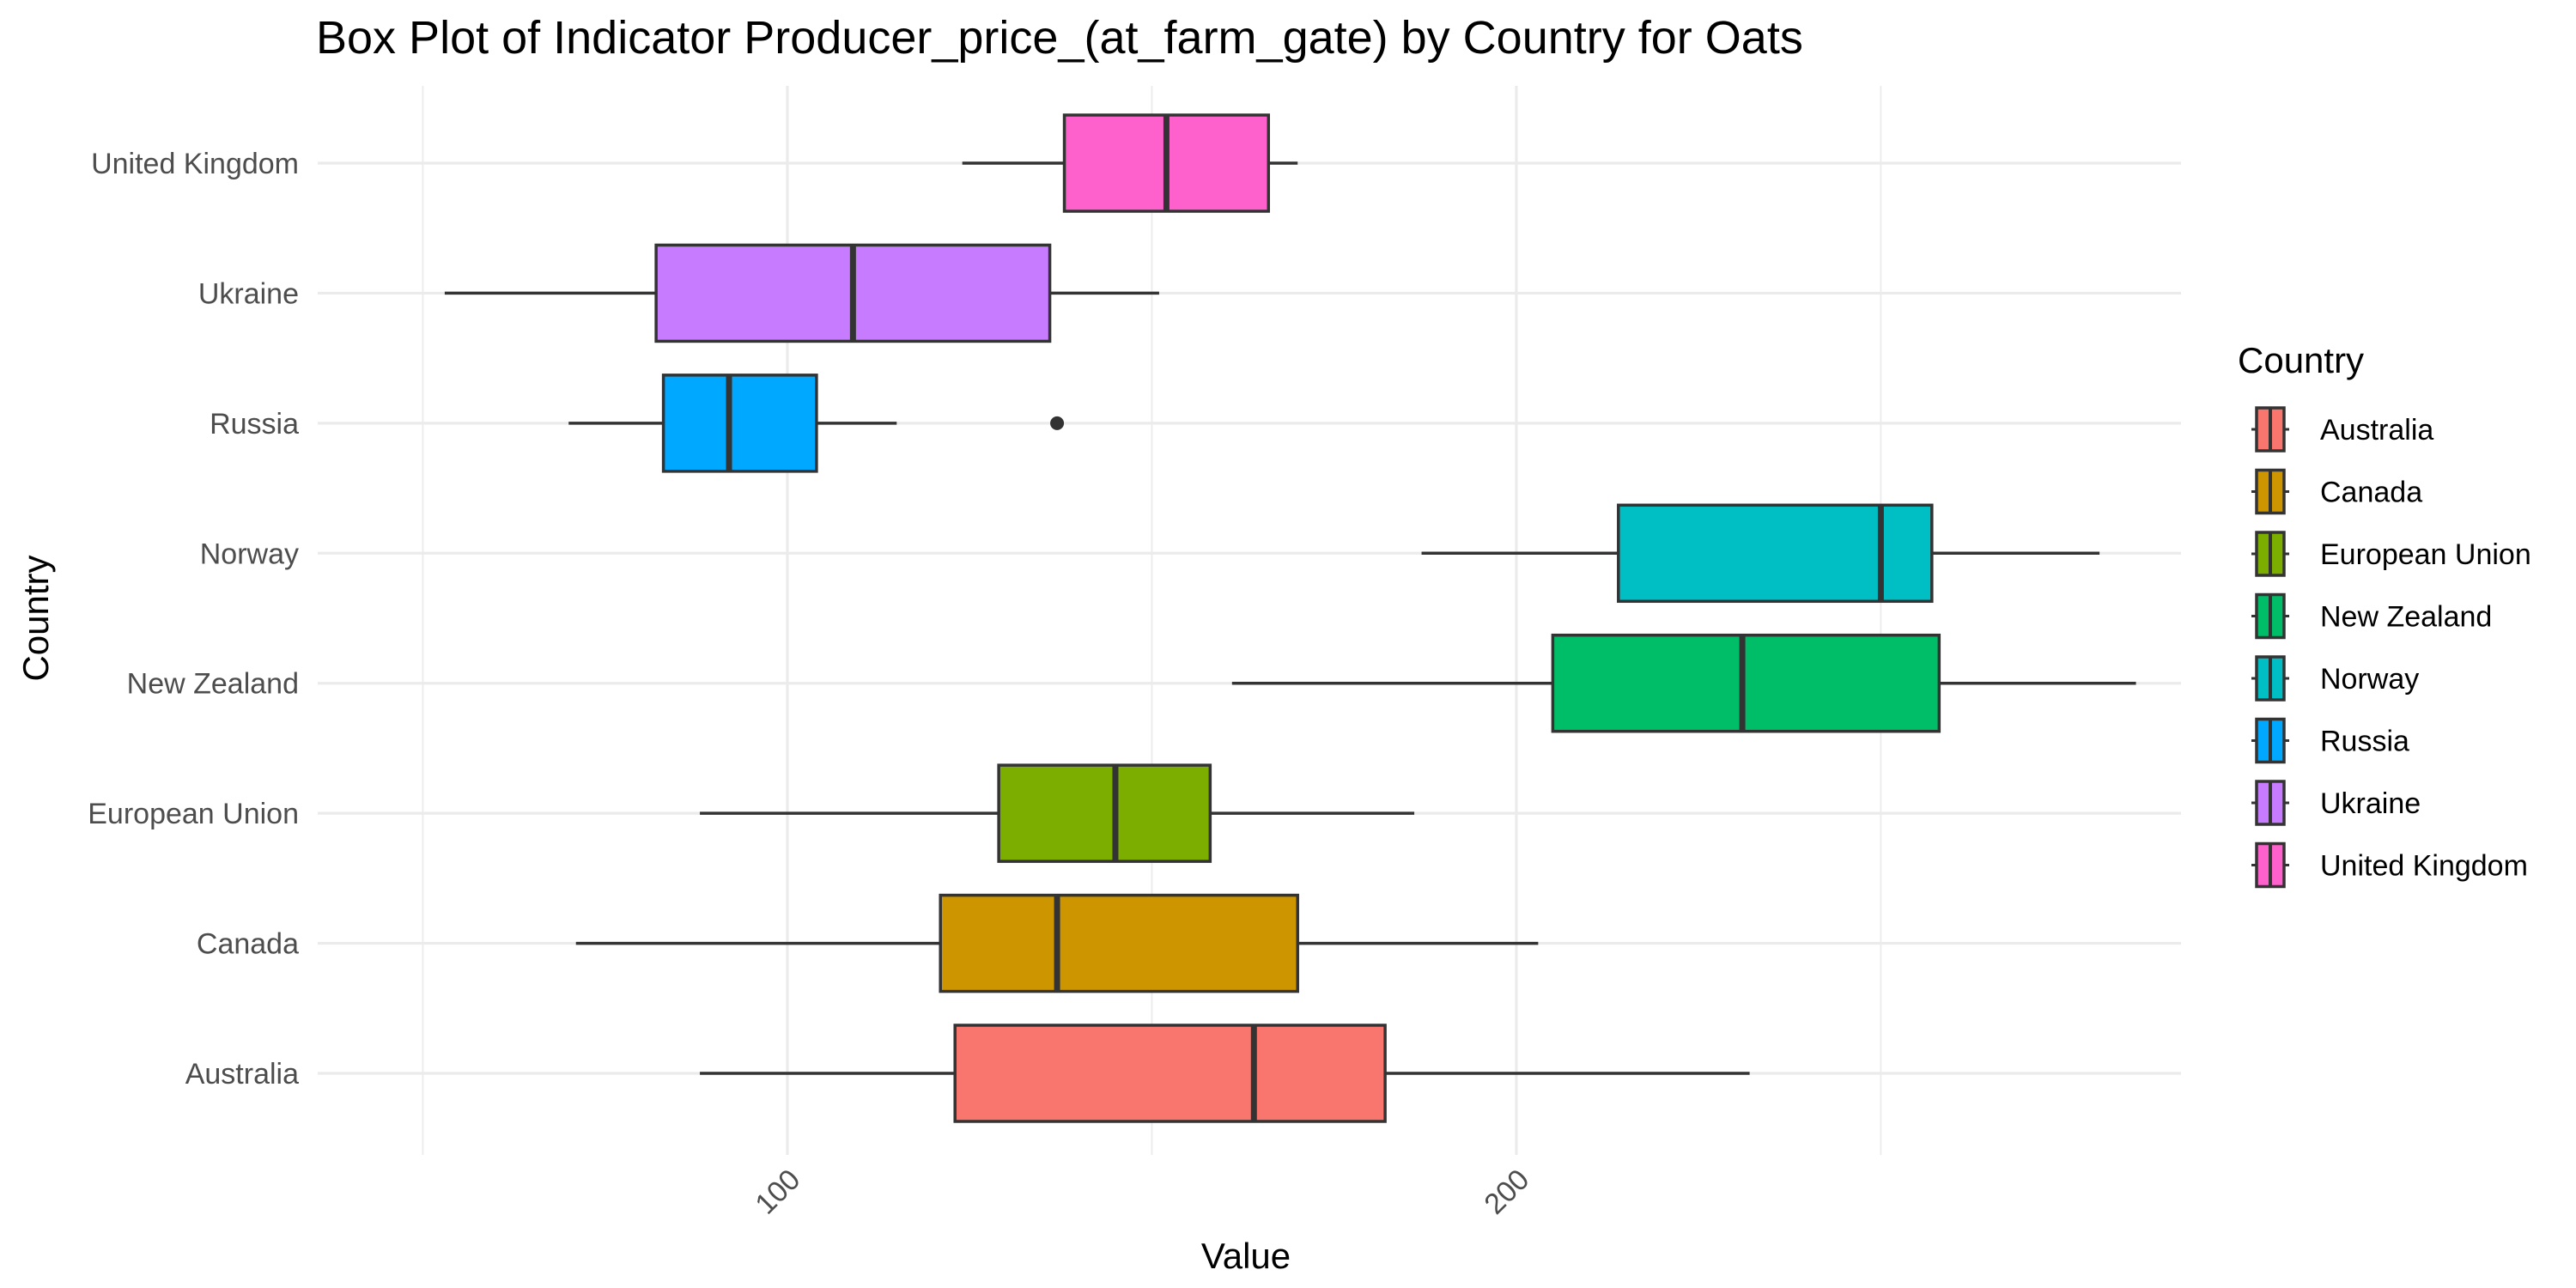 Image resolution: width=2576 pixels, height=1288 pixels. I want to click on y-tick-label-new-zealand: New Zealand, so click(213, 684).